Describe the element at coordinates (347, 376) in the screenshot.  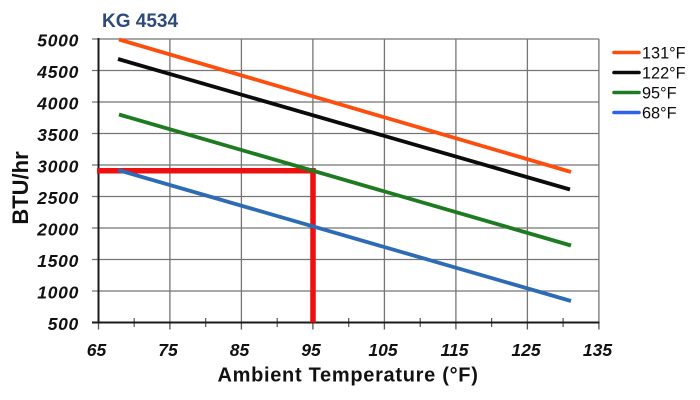
I see `svg-text: Ambient Temperature (°F)` at that location.